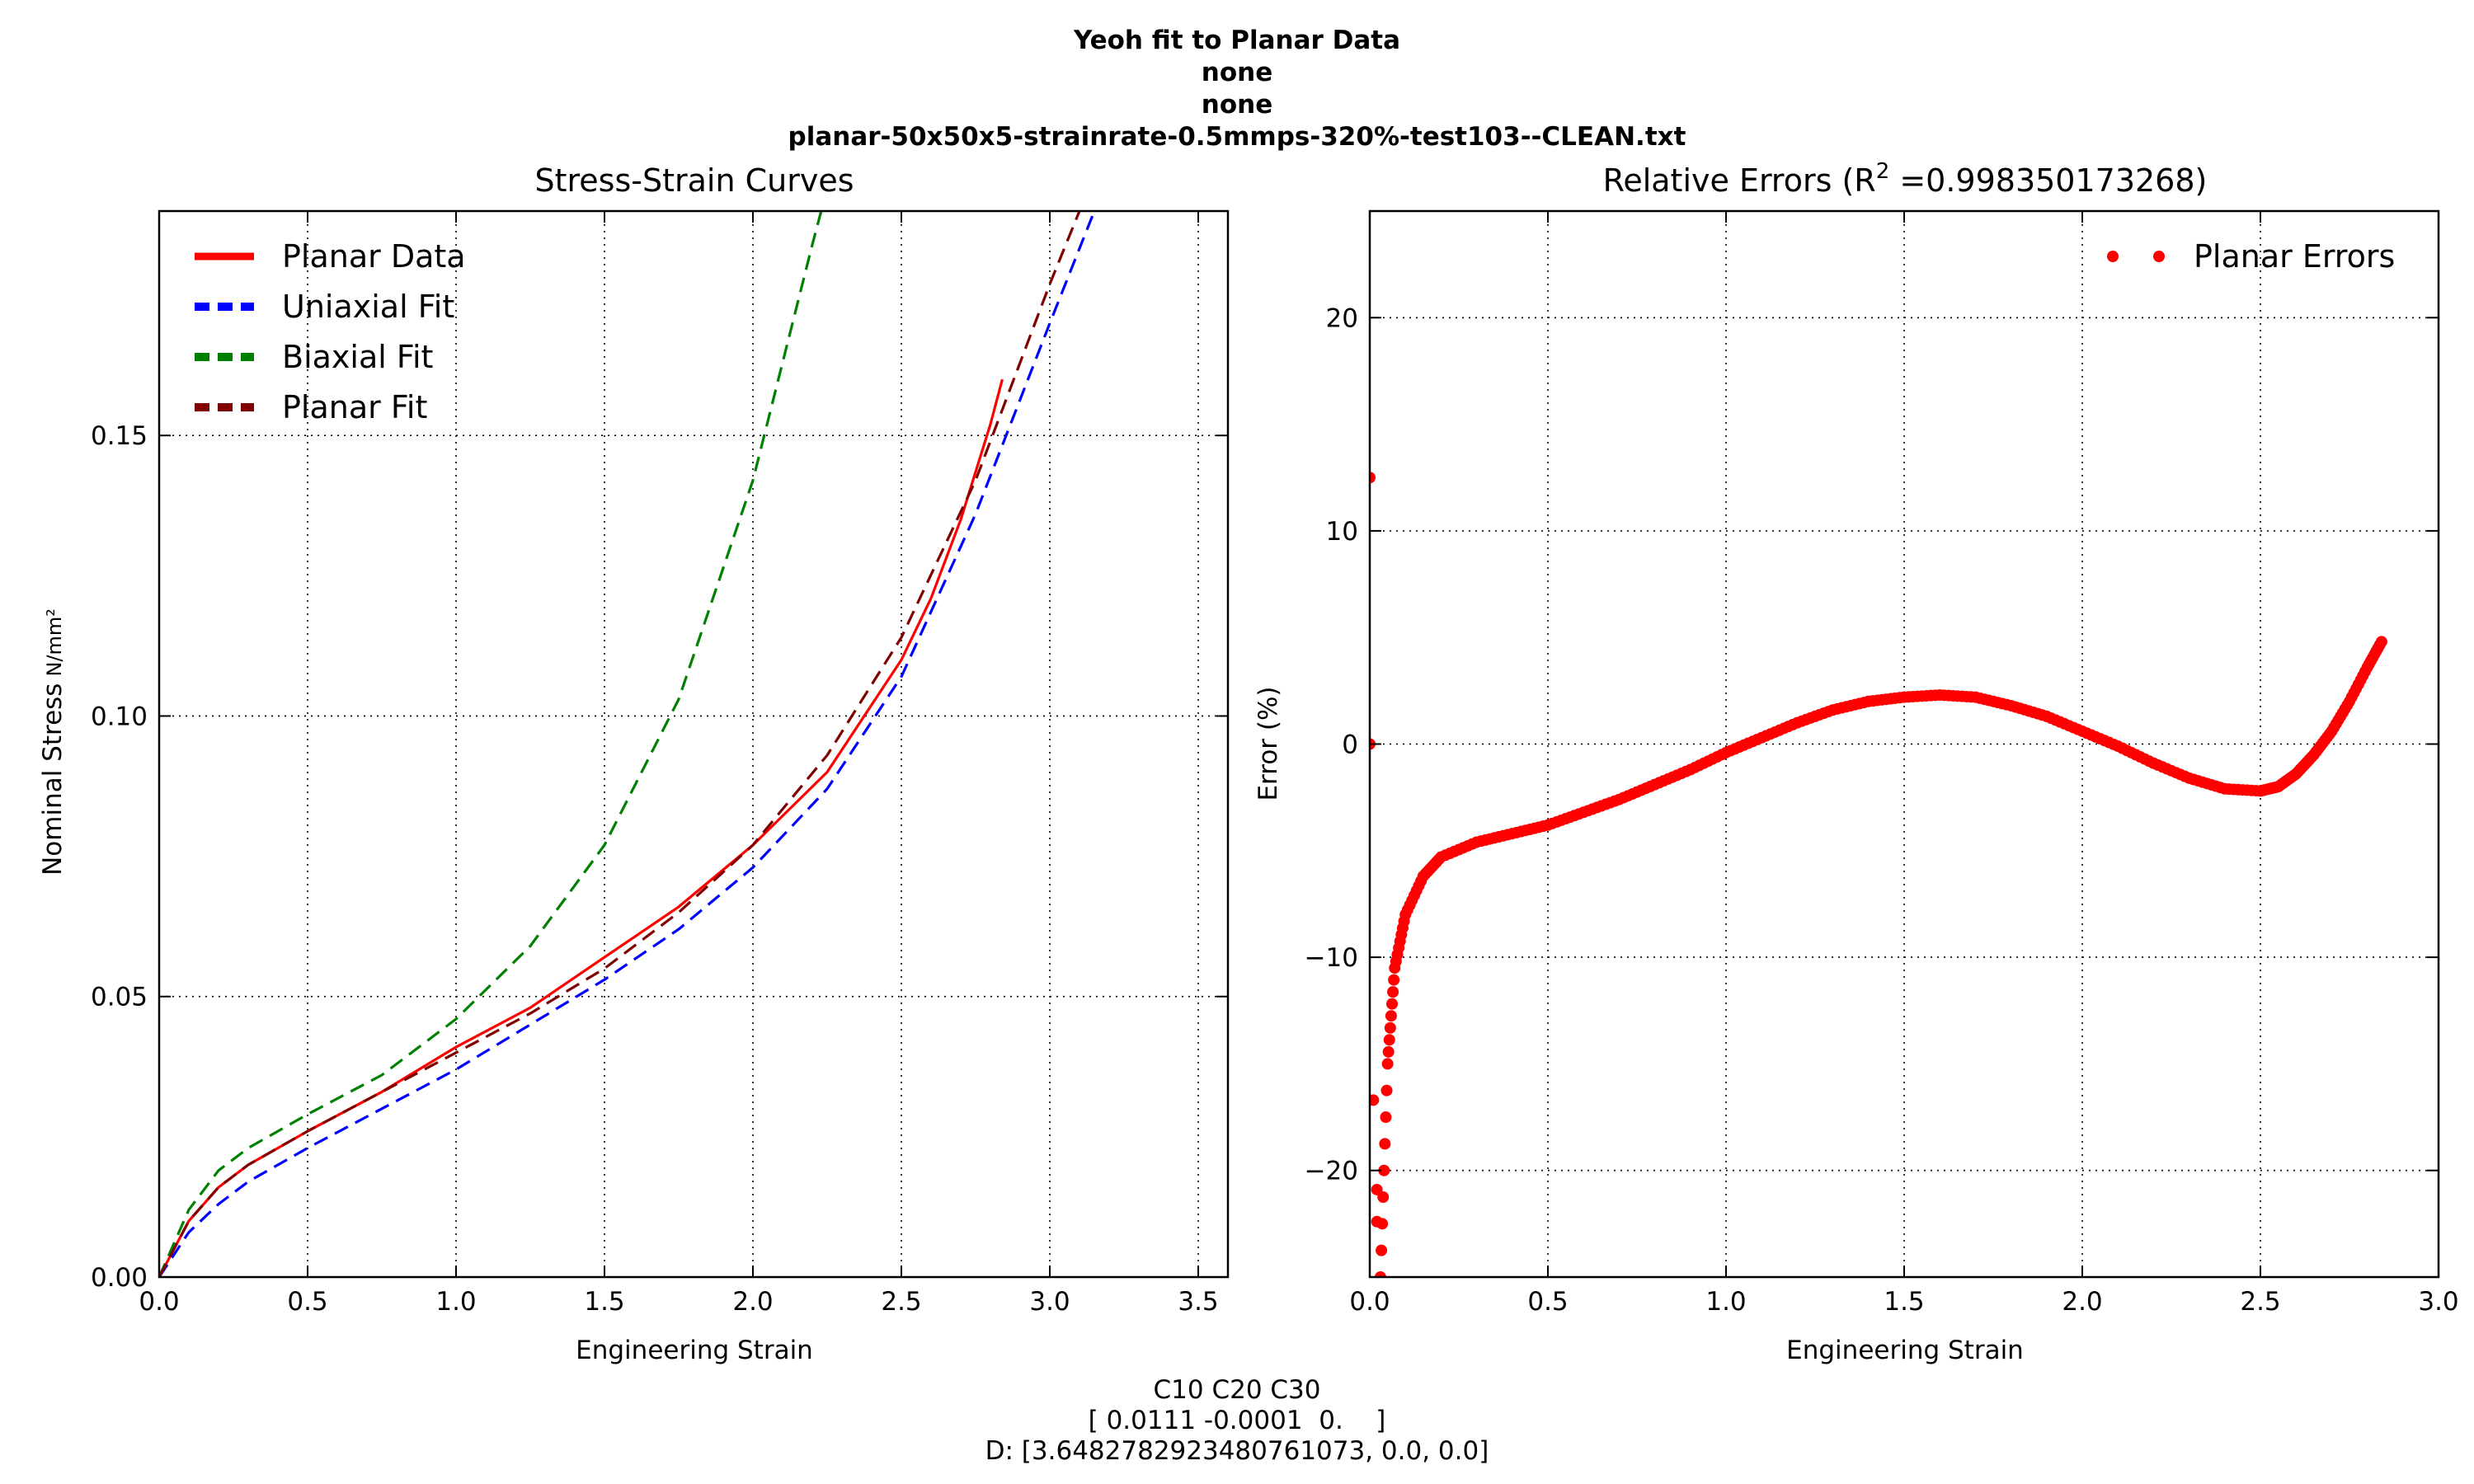 The width and height of the screenshot is (2474, 1484). I want to click on right-y-tick-label: 10, so click(1342, 532).